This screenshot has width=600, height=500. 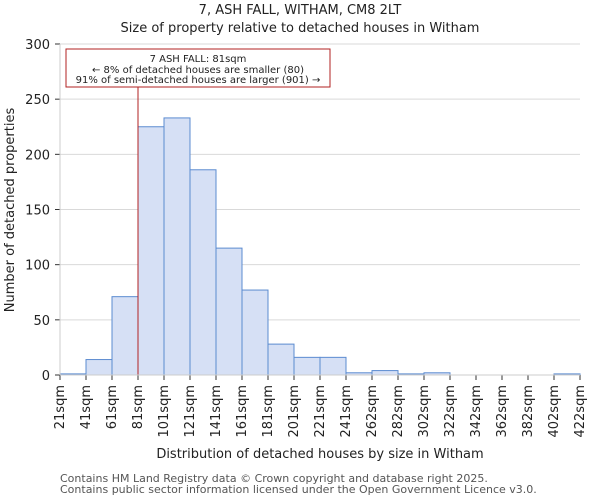 I want to click on bar-161sqm, so click(x=255, y=332).